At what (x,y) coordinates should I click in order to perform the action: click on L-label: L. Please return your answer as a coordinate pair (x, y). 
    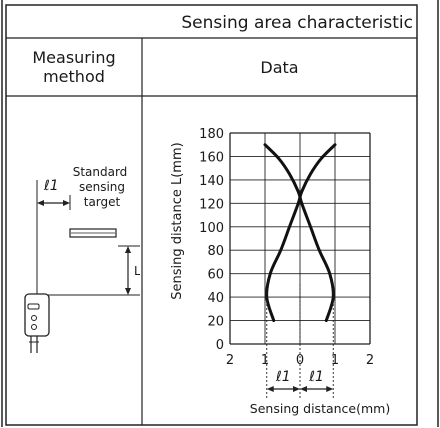
    Looking at the image, I should click on (137, 271).